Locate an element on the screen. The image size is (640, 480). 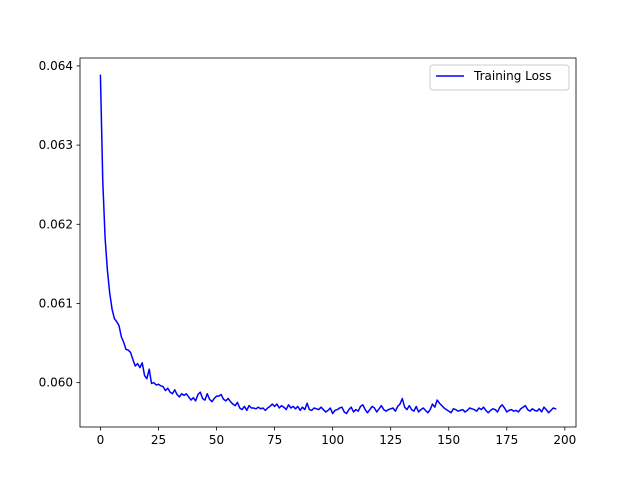
x-tick-label: 100 is located at coordinates (332, 440).